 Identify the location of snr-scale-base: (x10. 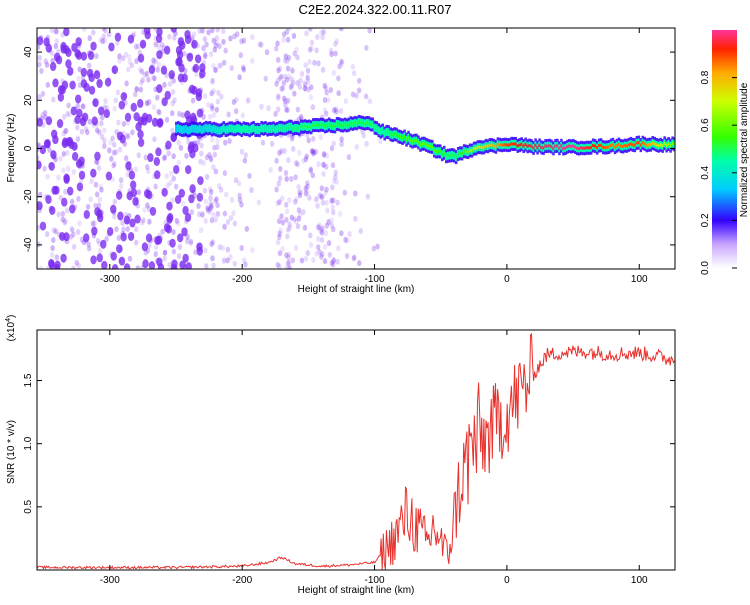
(11, 331).